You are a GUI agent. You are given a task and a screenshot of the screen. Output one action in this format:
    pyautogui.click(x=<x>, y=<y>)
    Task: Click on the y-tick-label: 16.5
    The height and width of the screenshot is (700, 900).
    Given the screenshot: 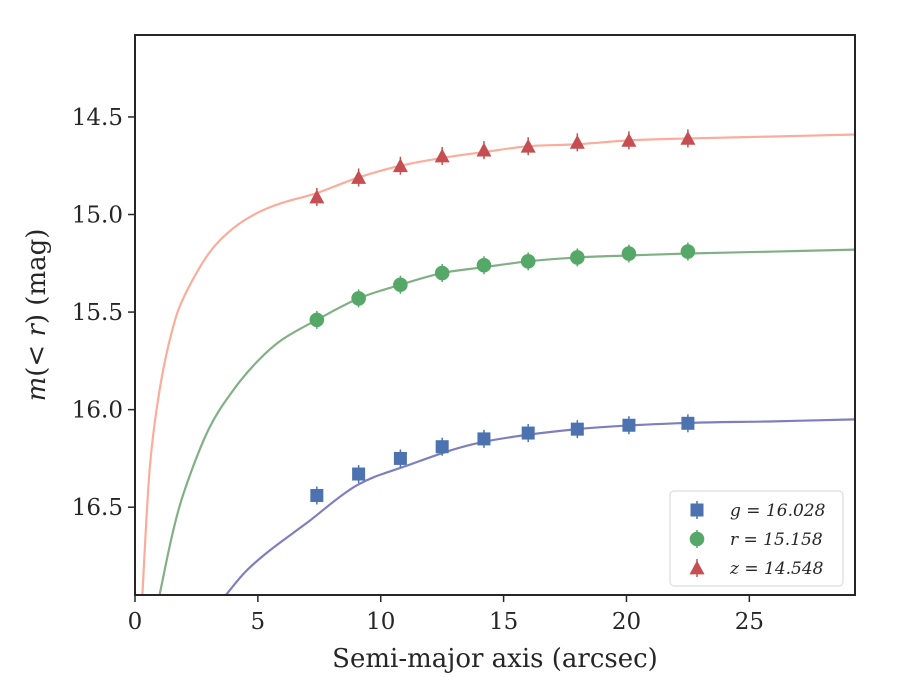 What is the action you would take?
    pyautogui.click(x=97, y=508)
    